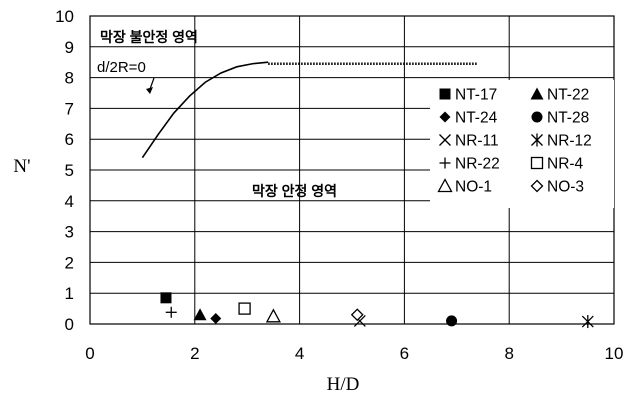 The image size is (627, 402). Describe the element at coordinates (69, 108) in the screenshot. I see `y-tick-label: 7` at that location.